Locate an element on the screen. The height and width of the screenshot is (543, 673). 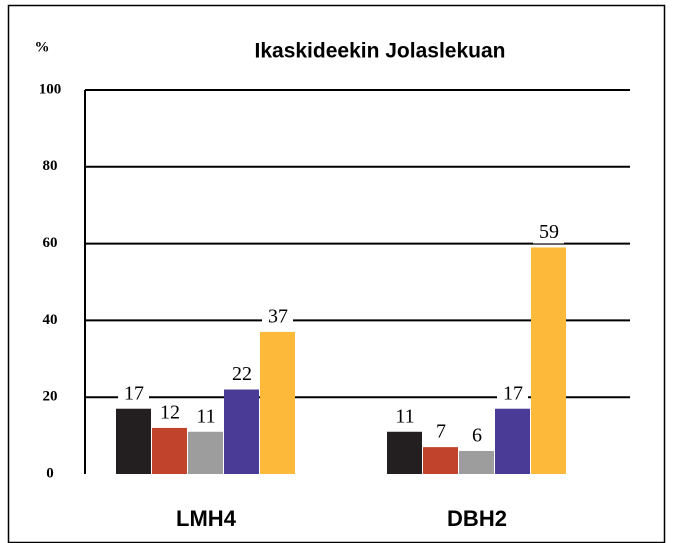
y-tick-label: 0 is located at coordinates (50, 473).